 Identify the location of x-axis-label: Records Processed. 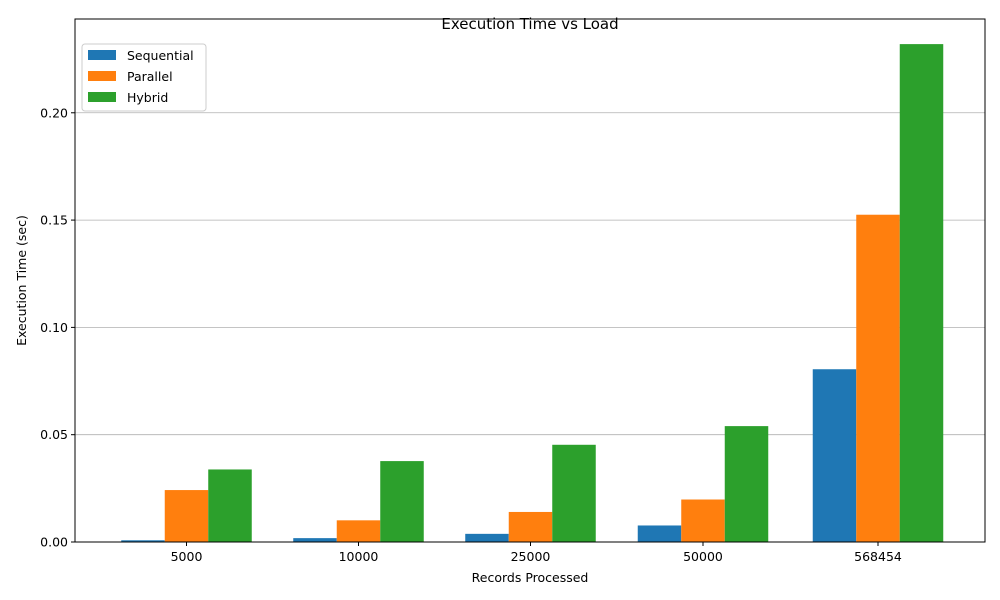
(530, 577).